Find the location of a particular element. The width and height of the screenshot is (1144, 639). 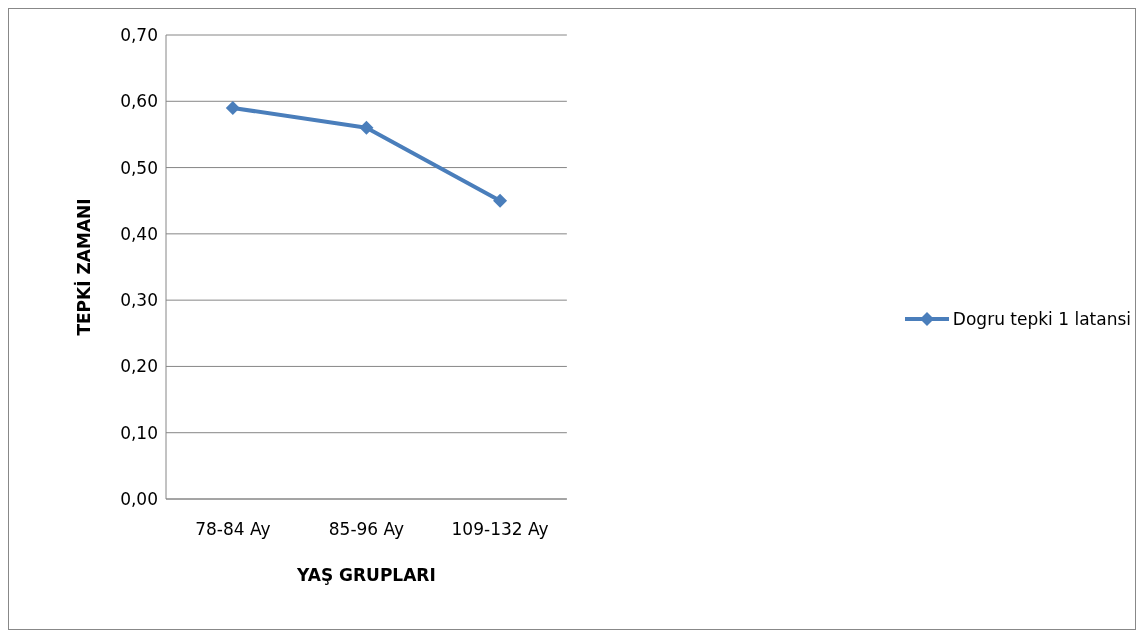

y-tick-label: 0,60 is located at coordinates (139, 101).